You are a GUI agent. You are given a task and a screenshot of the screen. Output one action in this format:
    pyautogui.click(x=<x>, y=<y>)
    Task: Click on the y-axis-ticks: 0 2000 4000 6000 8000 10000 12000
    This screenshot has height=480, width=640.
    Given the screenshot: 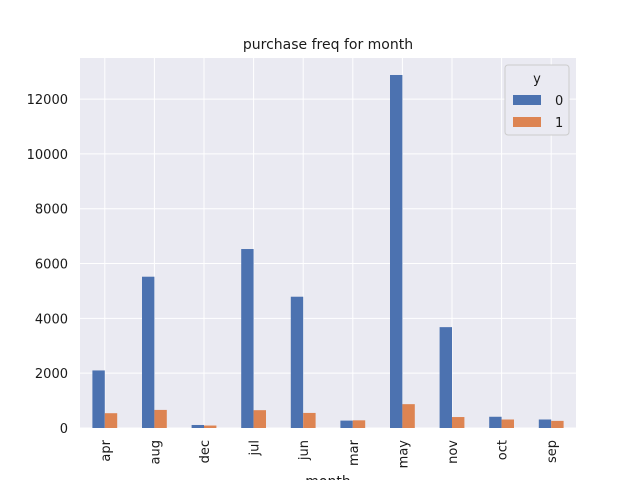 What is the action you would take?
    pyautogui.click(x=47, y=265)
    